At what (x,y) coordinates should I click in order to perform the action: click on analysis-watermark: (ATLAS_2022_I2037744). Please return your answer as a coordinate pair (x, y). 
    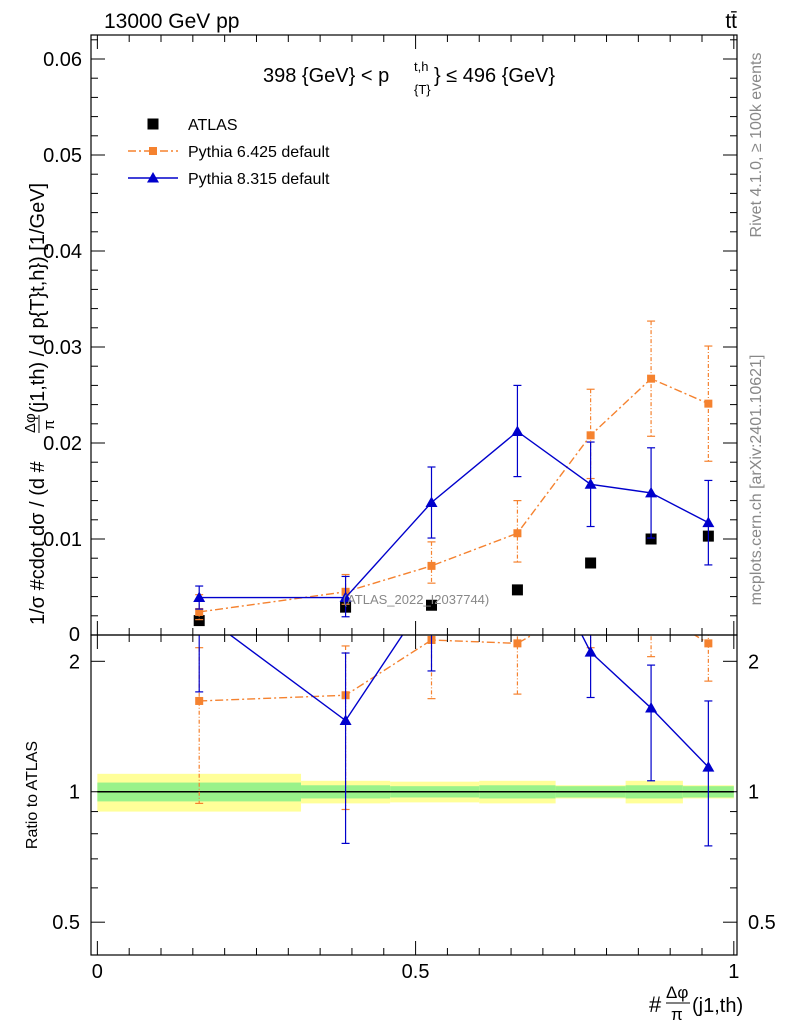
    Looking at the image, I should click on (416, 599).